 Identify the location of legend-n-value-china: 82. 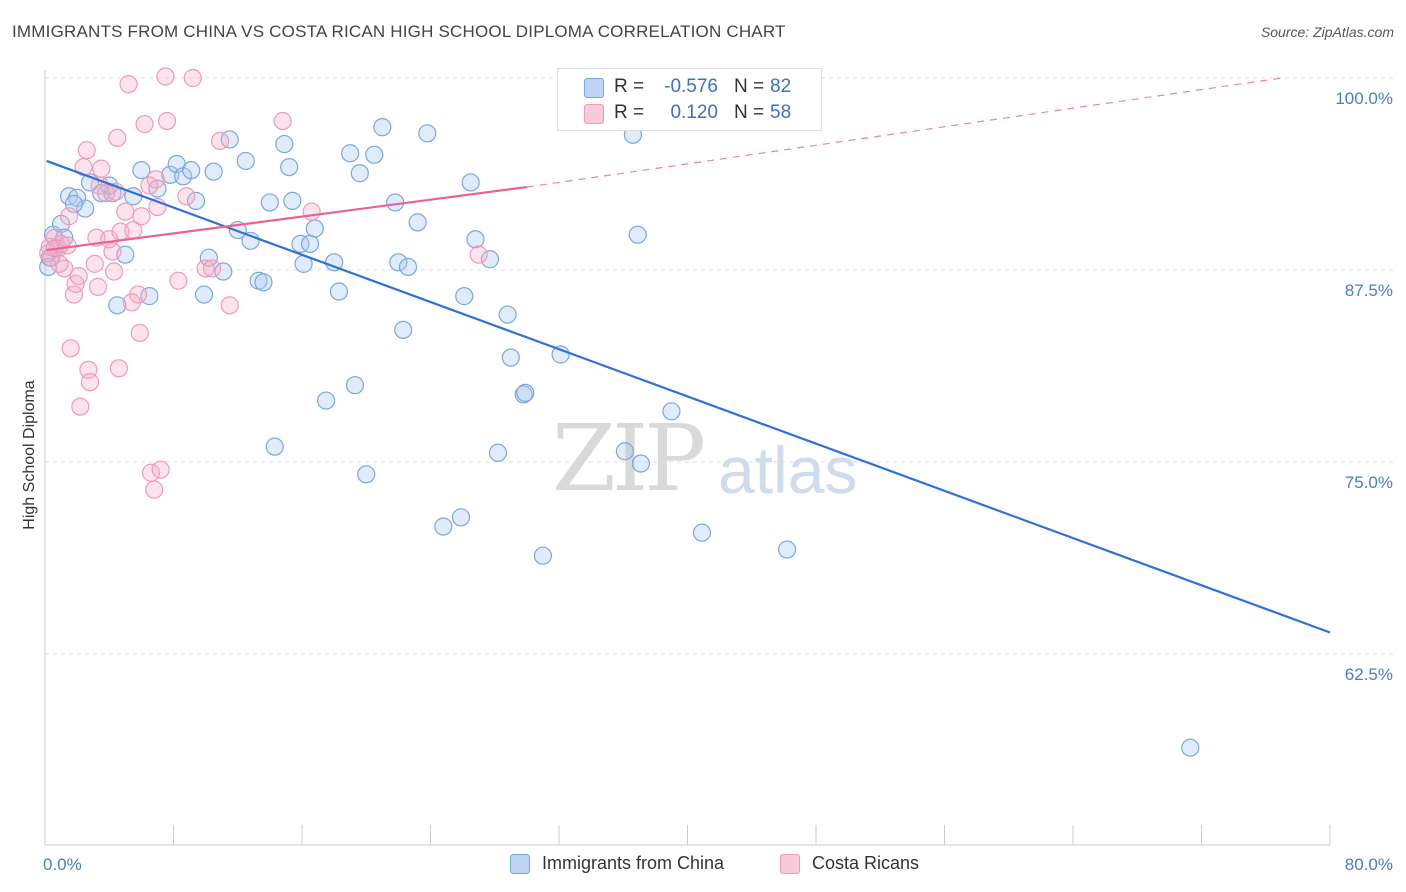
(781, 86).